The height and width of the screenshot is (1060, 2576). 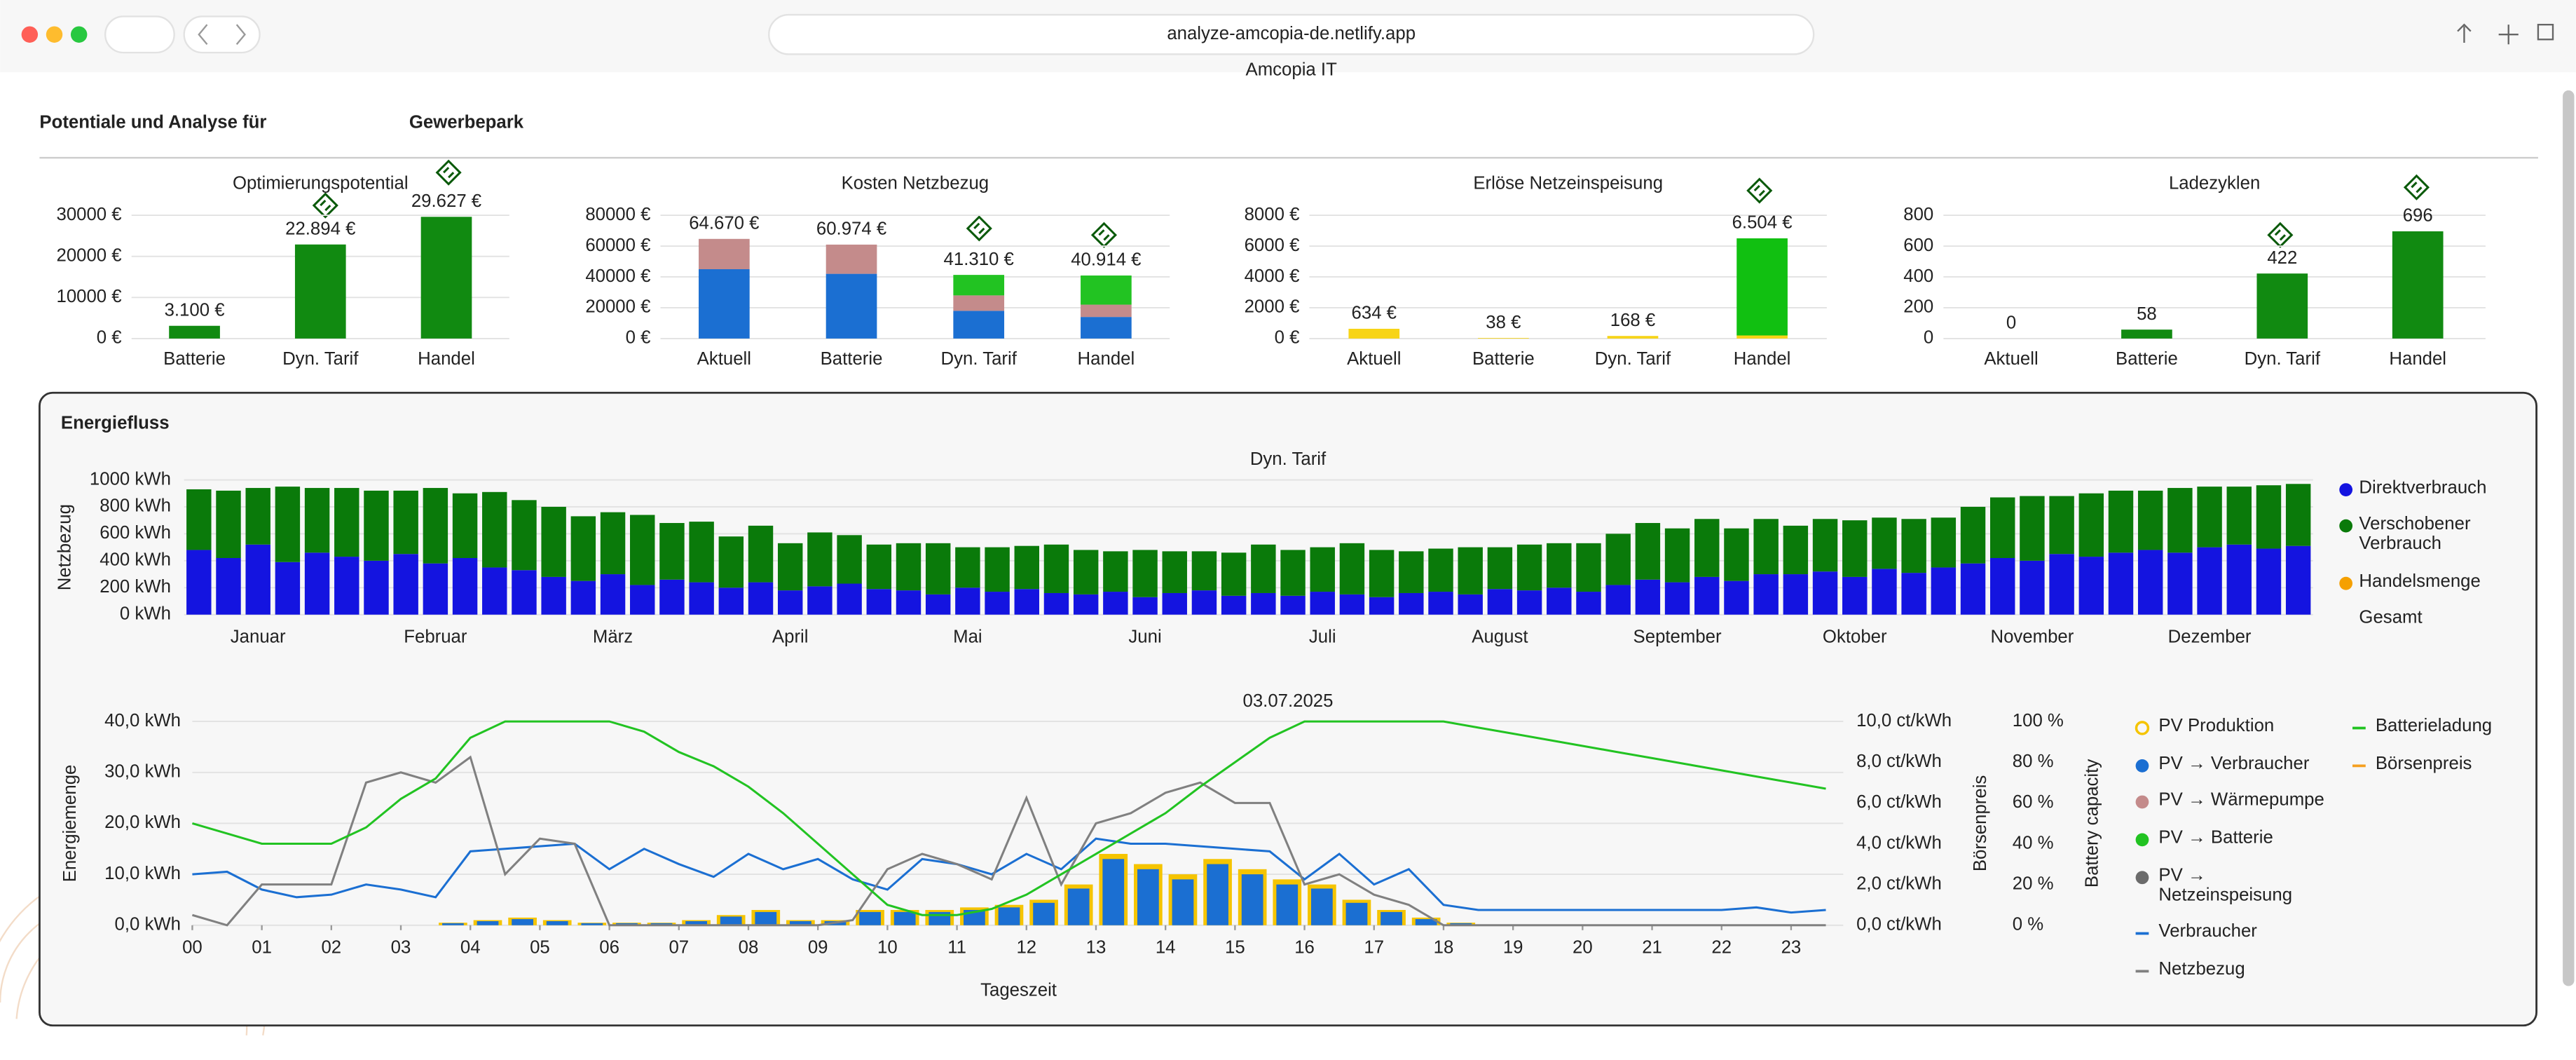 I want to click on y-tick-label: 30,0 kWh, so click(x=143, y=772).